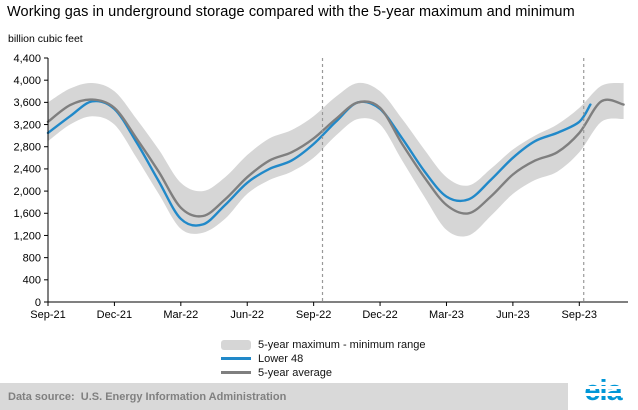  What do you see at coordinates (114, 315) in the screenshot?
I see `svg-text: Dec-21` at bounding box center [114, 315].